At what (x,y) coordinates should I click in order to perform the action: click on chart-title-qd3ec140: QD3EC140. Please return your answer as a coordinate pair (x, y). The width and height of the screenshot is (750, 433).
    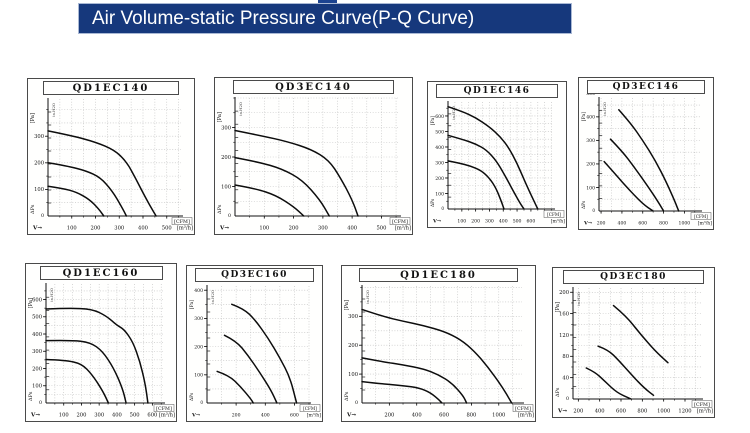
    Looking at the image, I should click on (313, 87).